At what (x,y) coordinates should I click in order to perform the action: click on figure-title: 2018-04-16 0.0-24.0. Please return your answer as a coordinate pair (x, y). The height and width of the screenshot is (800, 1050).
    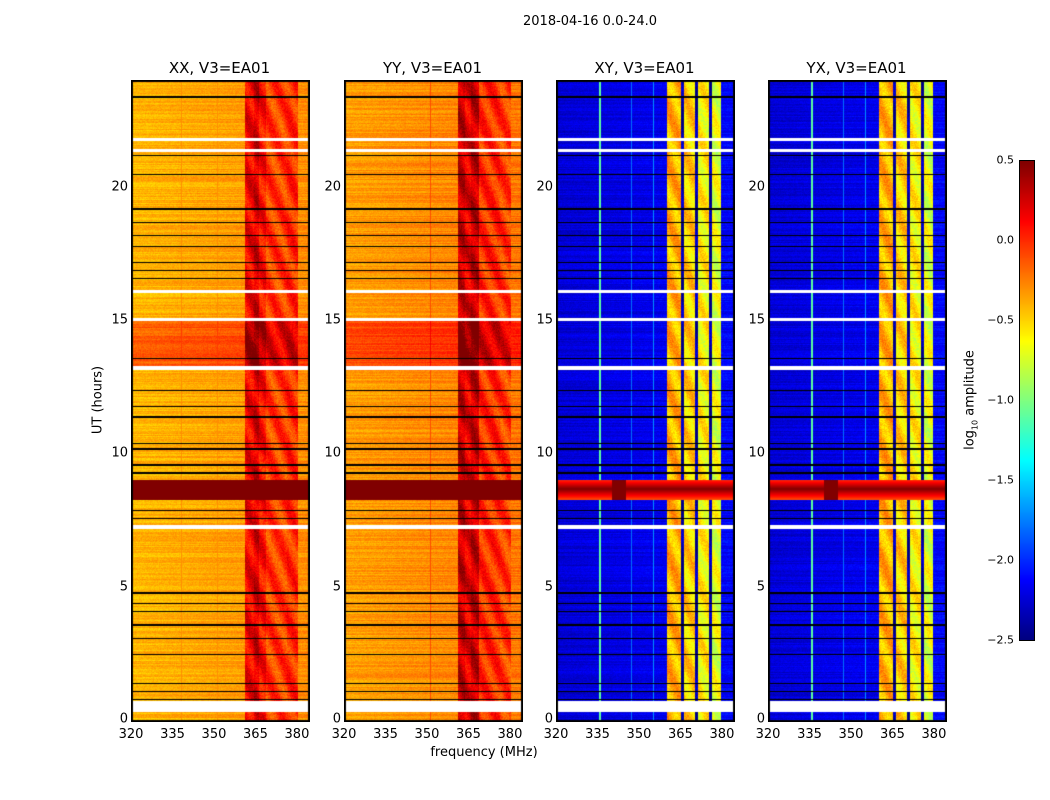
    Looking at the image, I should click on (590, 21).